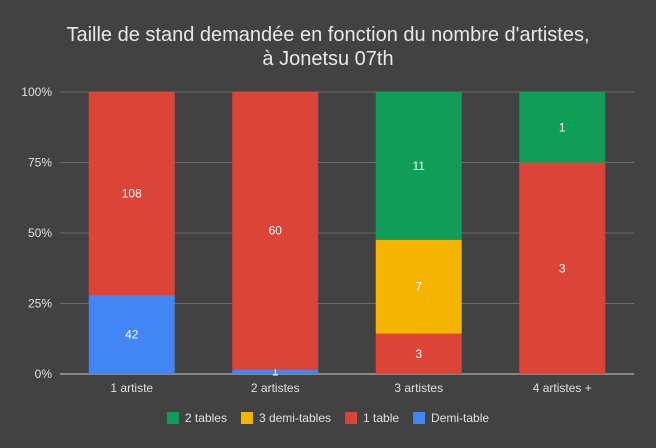  I want to click on data-label: 42, so click(132, 335).